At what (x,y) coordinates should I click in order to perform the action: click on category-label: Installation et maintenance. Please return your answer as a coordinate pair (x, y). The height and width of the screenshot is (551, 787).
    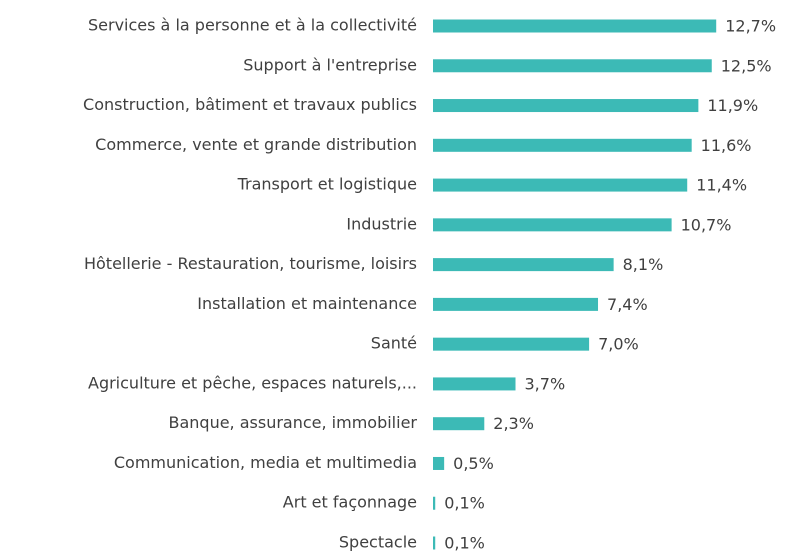
    Looking at the image, I should click on (307, 303).